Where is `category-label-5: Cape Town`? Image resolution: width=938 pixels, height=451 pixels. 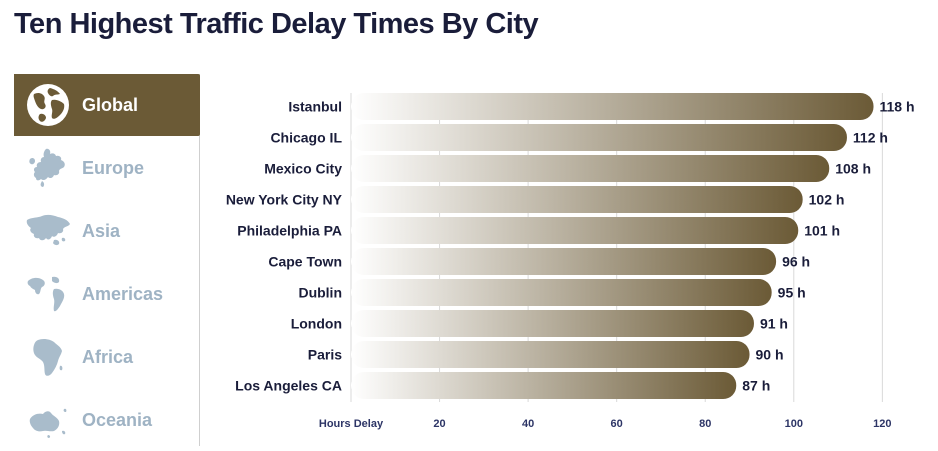
category-label-5: Cape Town is located at coordinates (305, 262).